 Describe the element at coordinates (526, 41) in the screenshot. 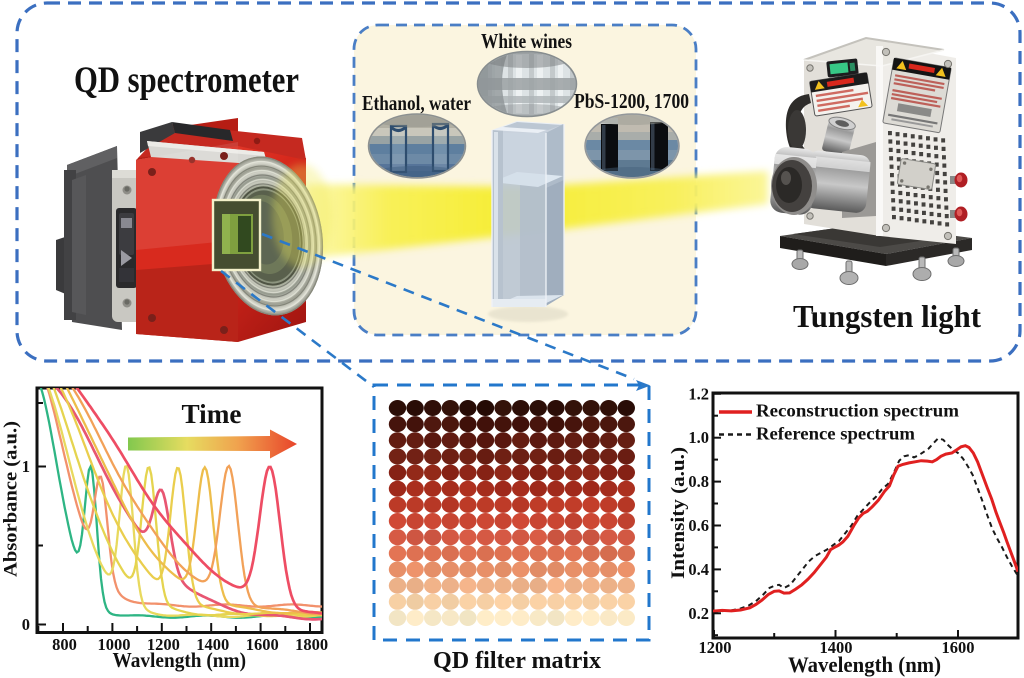

I see `svg-text: White wines` at that location.